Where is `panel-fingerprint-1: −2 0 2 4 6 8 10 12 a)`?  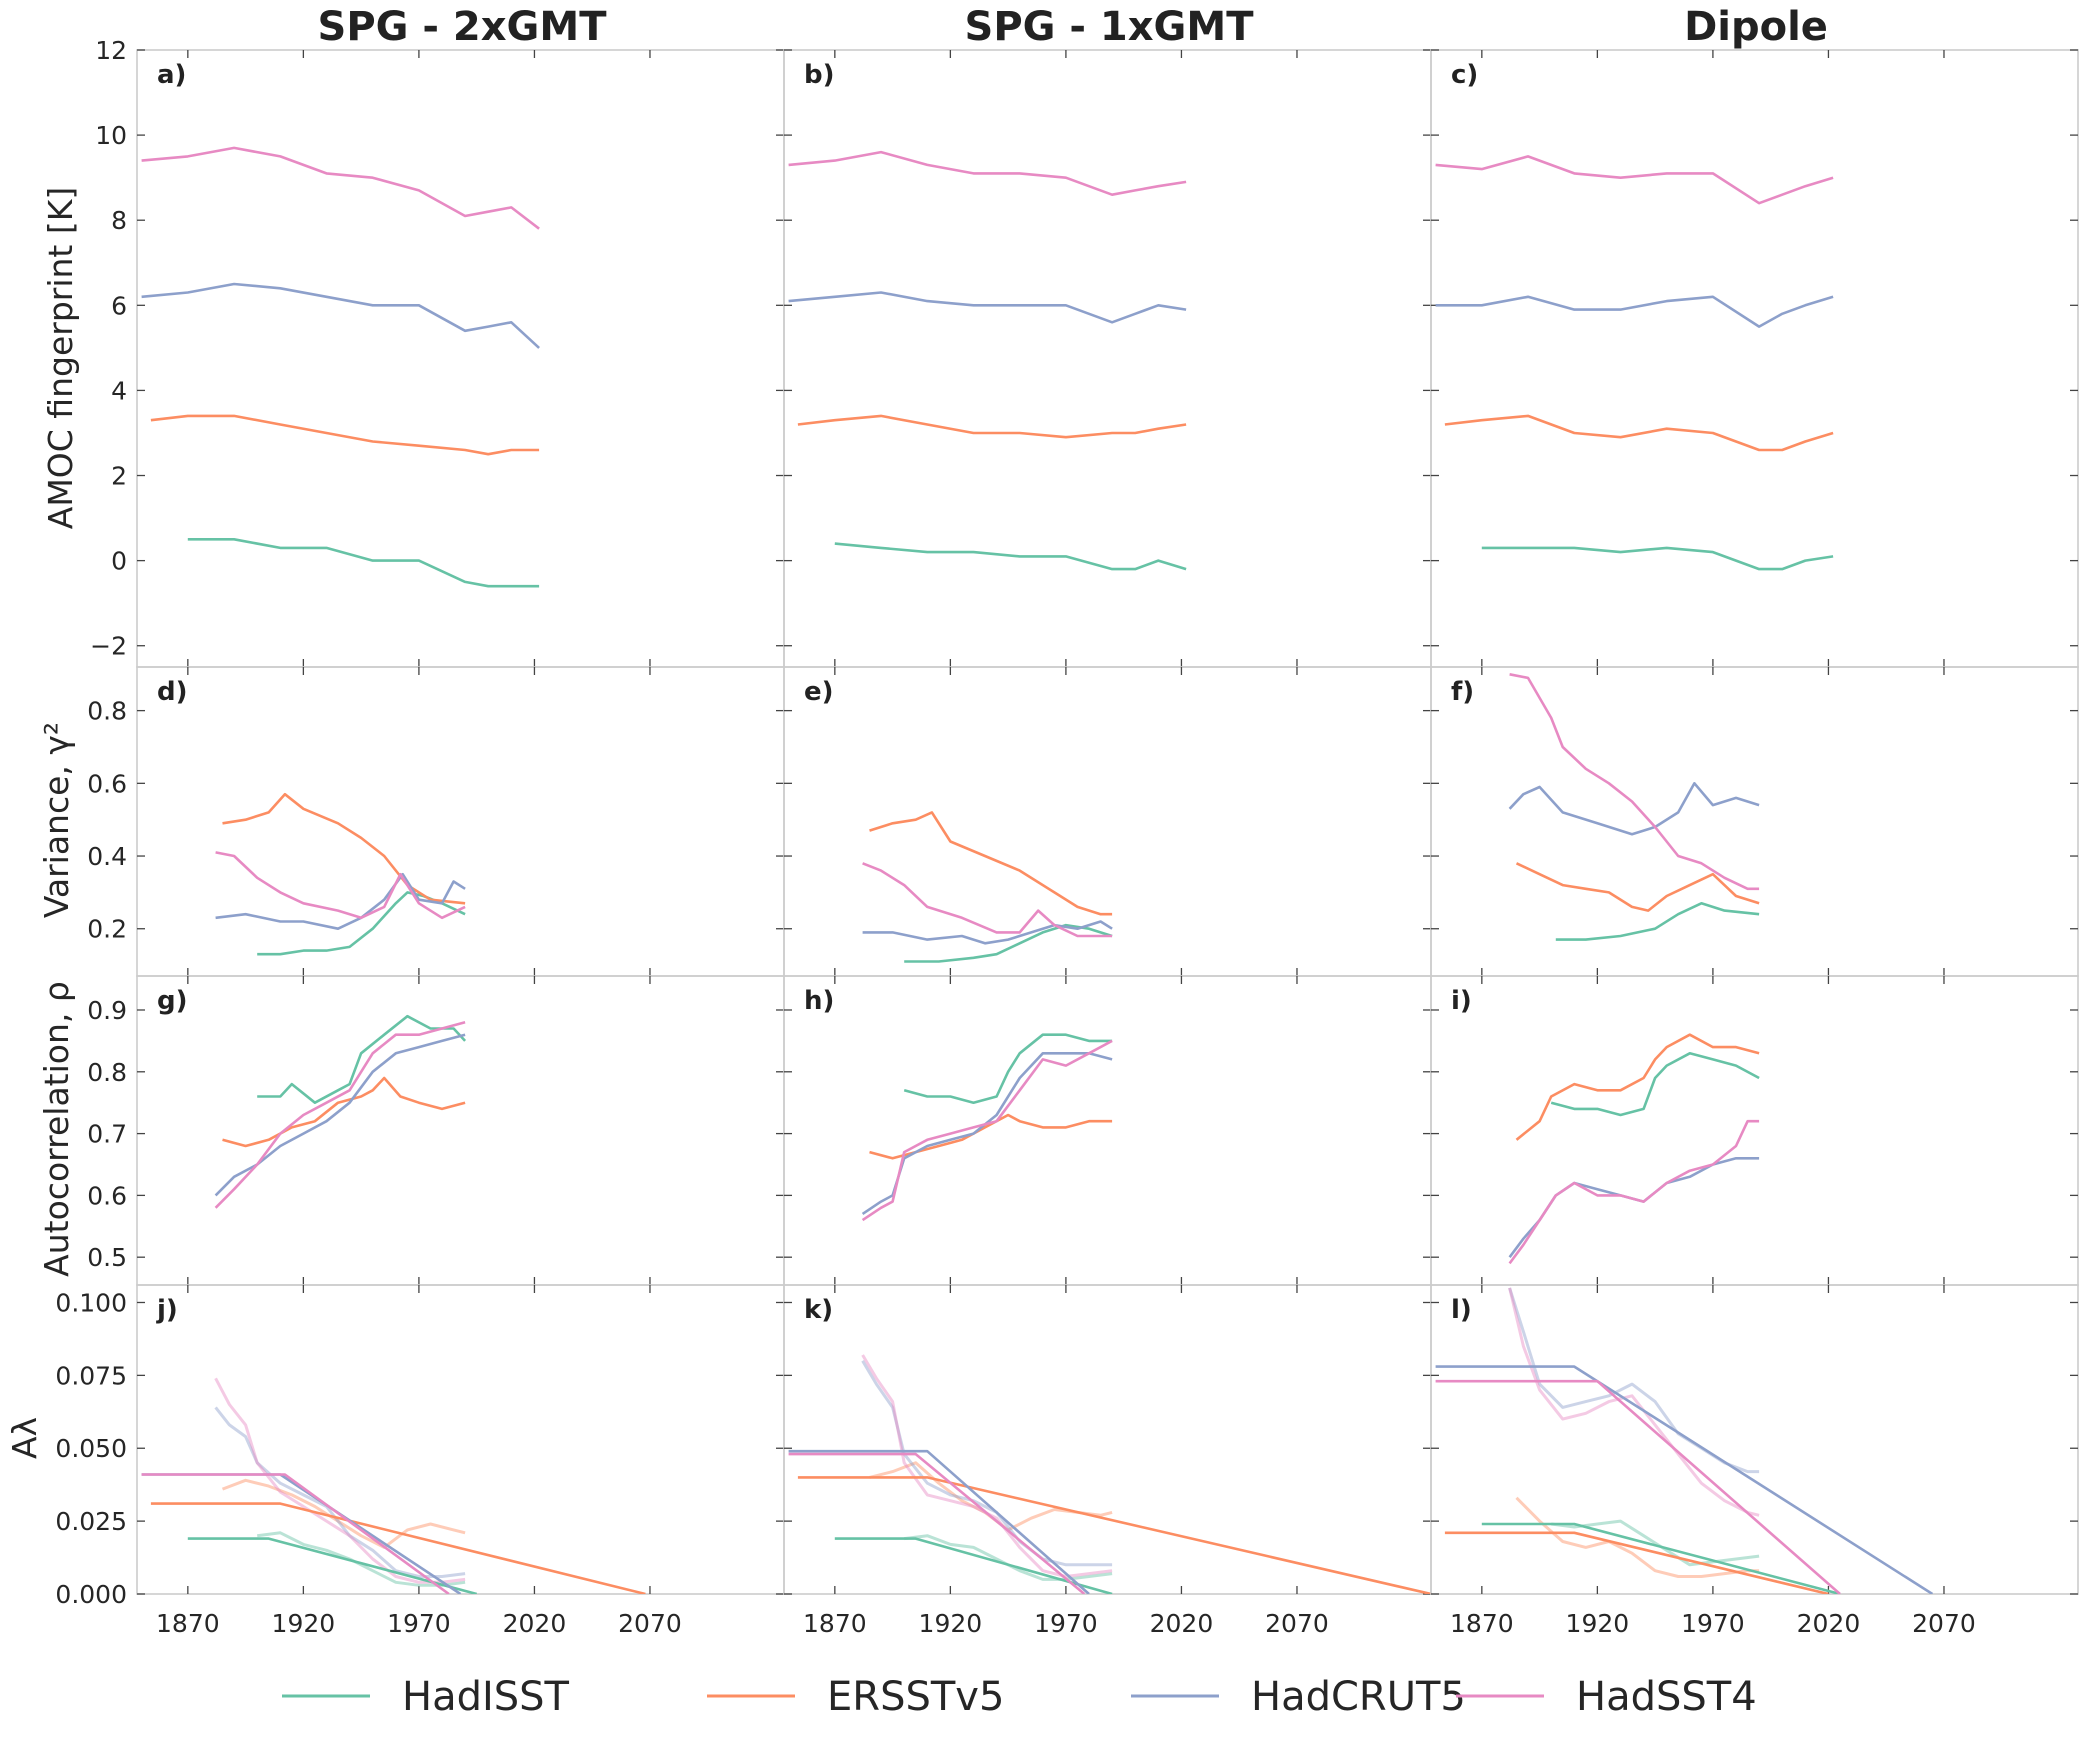 panel-fingerprint-1: −2 0 2 4 6 8 10 12 a) is located at coordinates (437, 352).